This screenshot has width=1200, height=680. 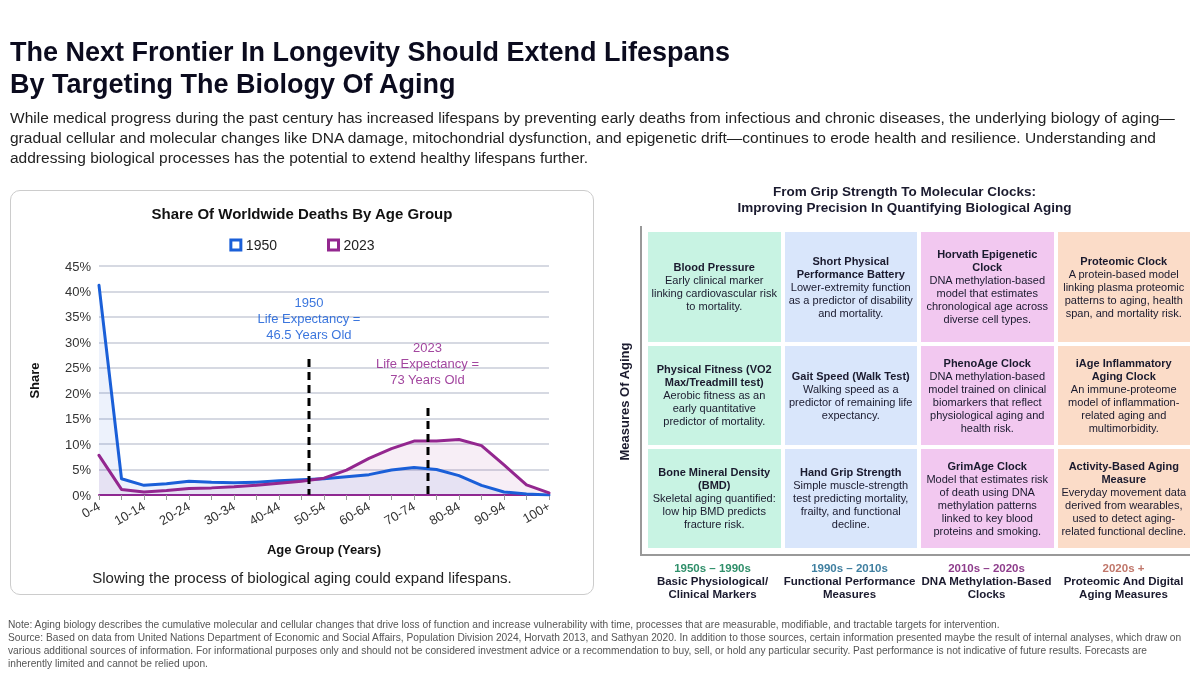 I want to click on y-tick-label: 45%, so click(x=78, y=266).